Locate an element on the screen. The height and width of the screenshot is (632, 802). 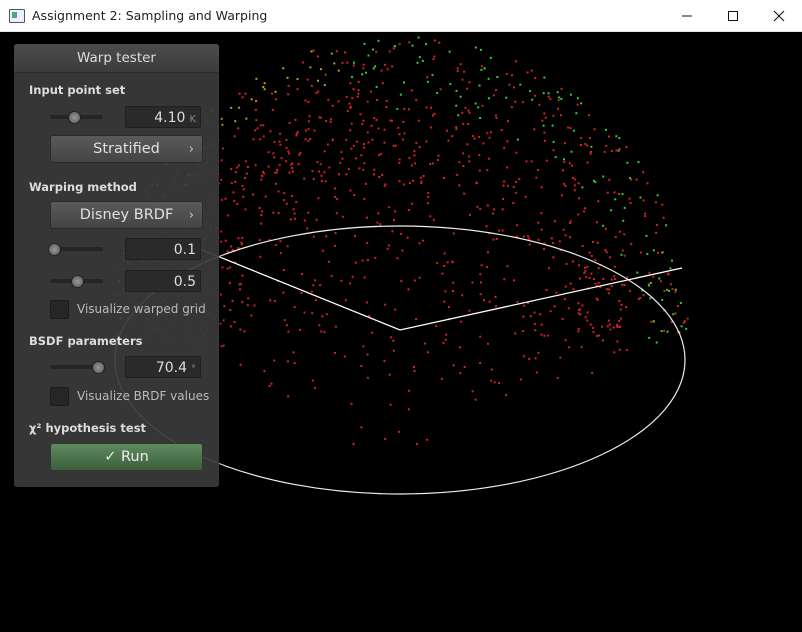
maximize-button is located at coordinates (733, 15).